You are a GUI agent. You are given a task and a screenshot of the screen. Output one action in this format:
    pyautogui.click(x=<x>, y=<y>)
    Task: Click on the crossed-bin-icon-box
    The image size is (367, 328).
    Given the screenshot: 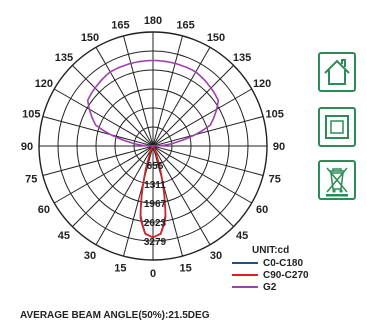 What is the action you would take?
    pyautogui.click(x=337, y=180)
    